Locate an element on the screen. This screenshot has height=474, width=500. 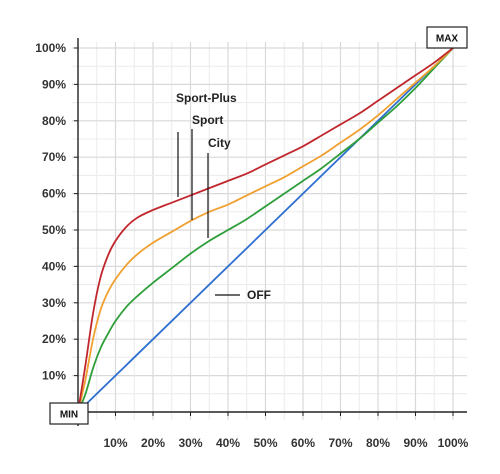
y-tick-label: 30% is located at coordinates (54, 303).